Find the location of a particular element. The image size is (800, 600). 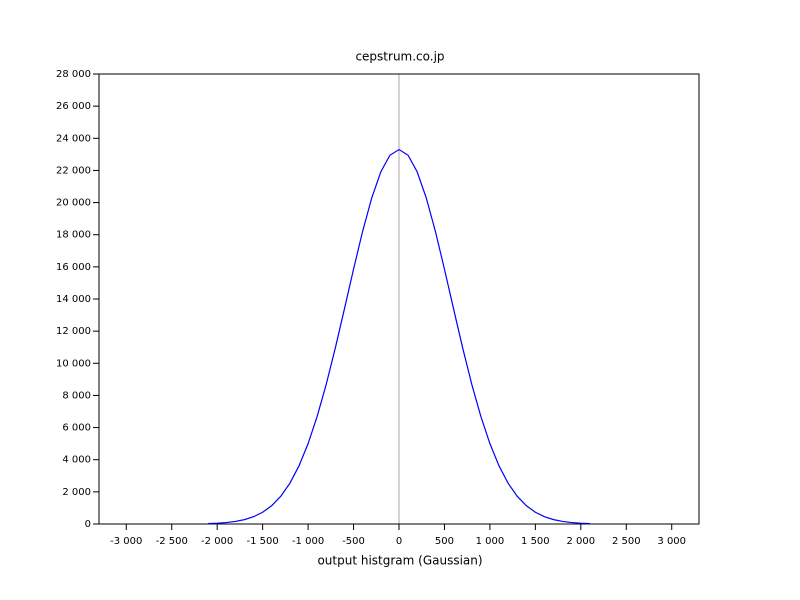

y-tick-label: 10 000 is located at coordinates (73, 363).